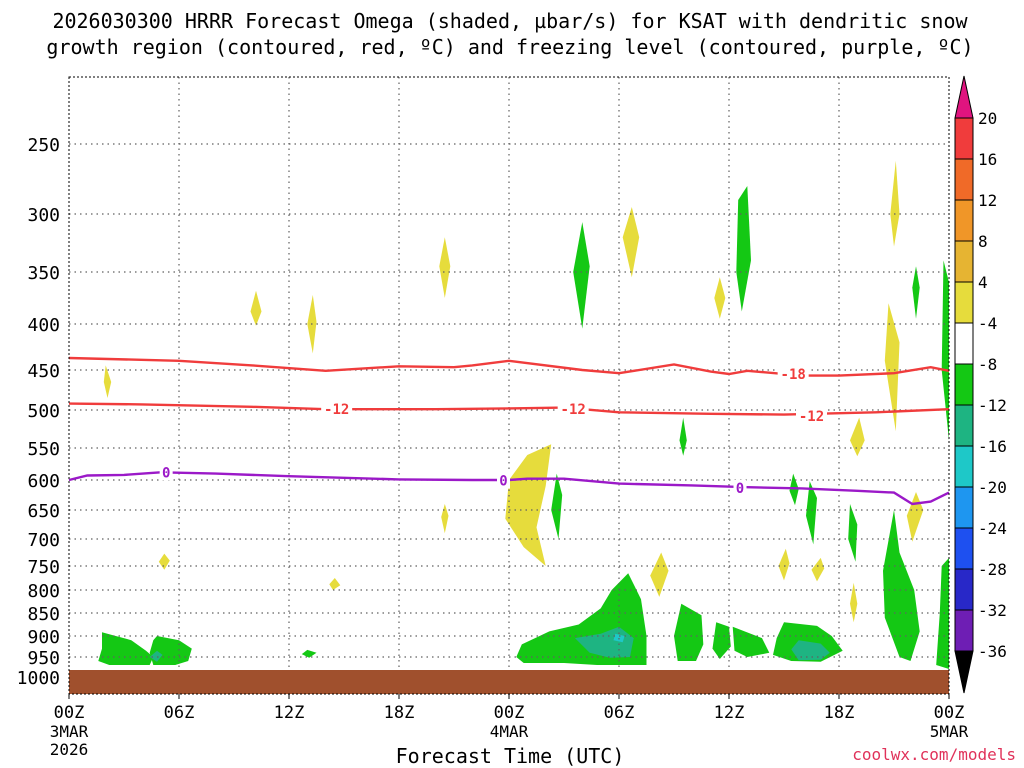  What do you see at coordinates (992, 651) in the screenshot?
I see `colorbar-label: -36` at bounding box center [992, 651].